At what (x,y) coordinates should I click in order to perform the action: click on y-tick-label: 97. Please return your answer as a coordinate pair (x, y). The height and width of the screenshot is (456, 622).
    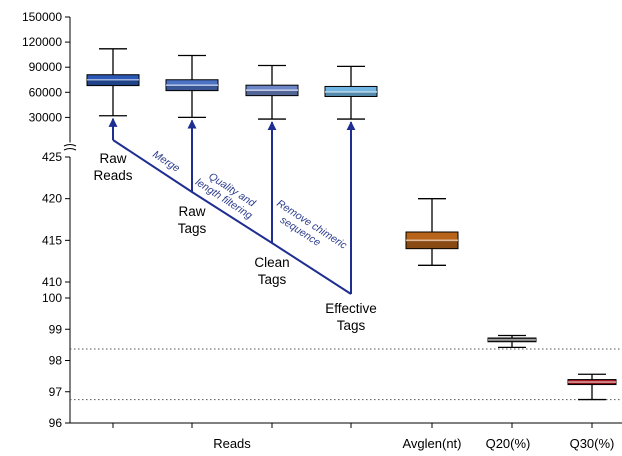
    Looking at the image, I should click on (56, 392).